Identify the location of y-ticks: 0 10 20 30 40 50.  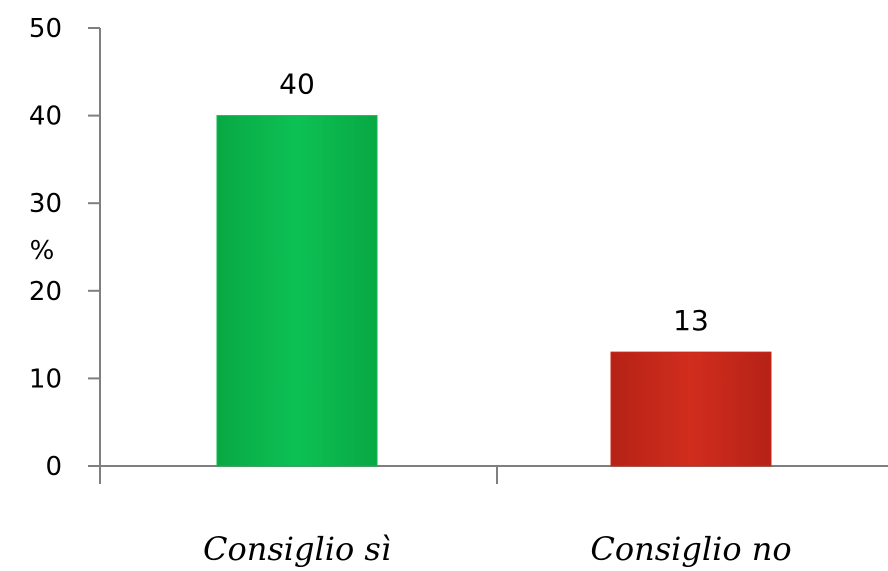
(64, 248).